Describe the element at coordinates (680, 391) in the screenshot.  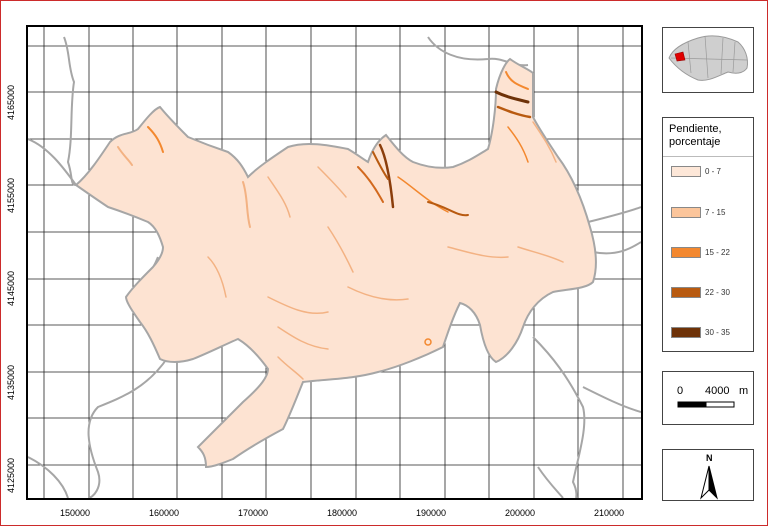
I see `scale-start-label: 0` at that location.